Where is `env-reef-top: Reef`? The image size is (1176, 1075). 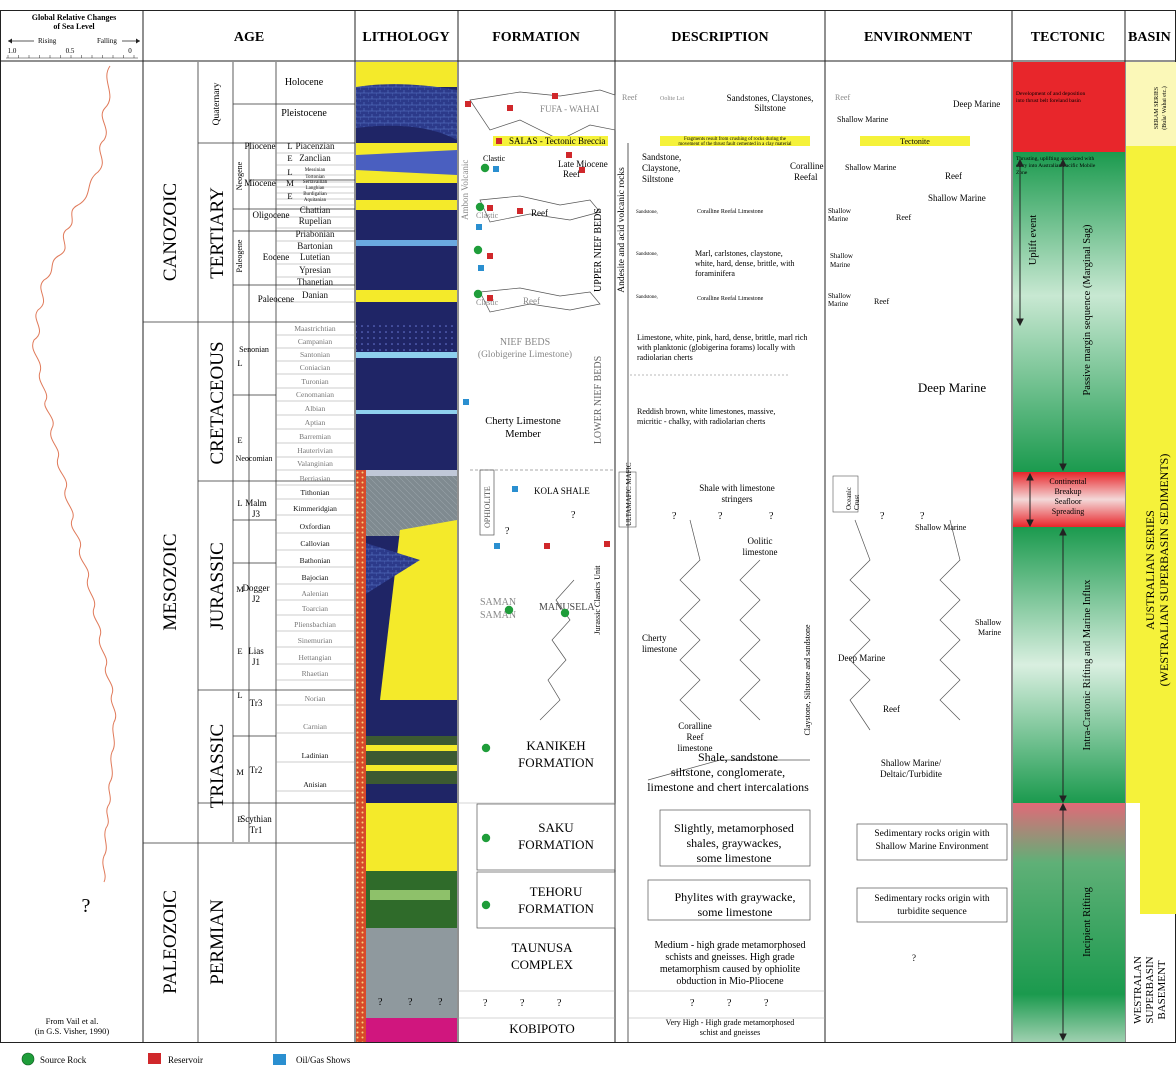
env-reef-top: Reef is located at coordinates (842, 97).